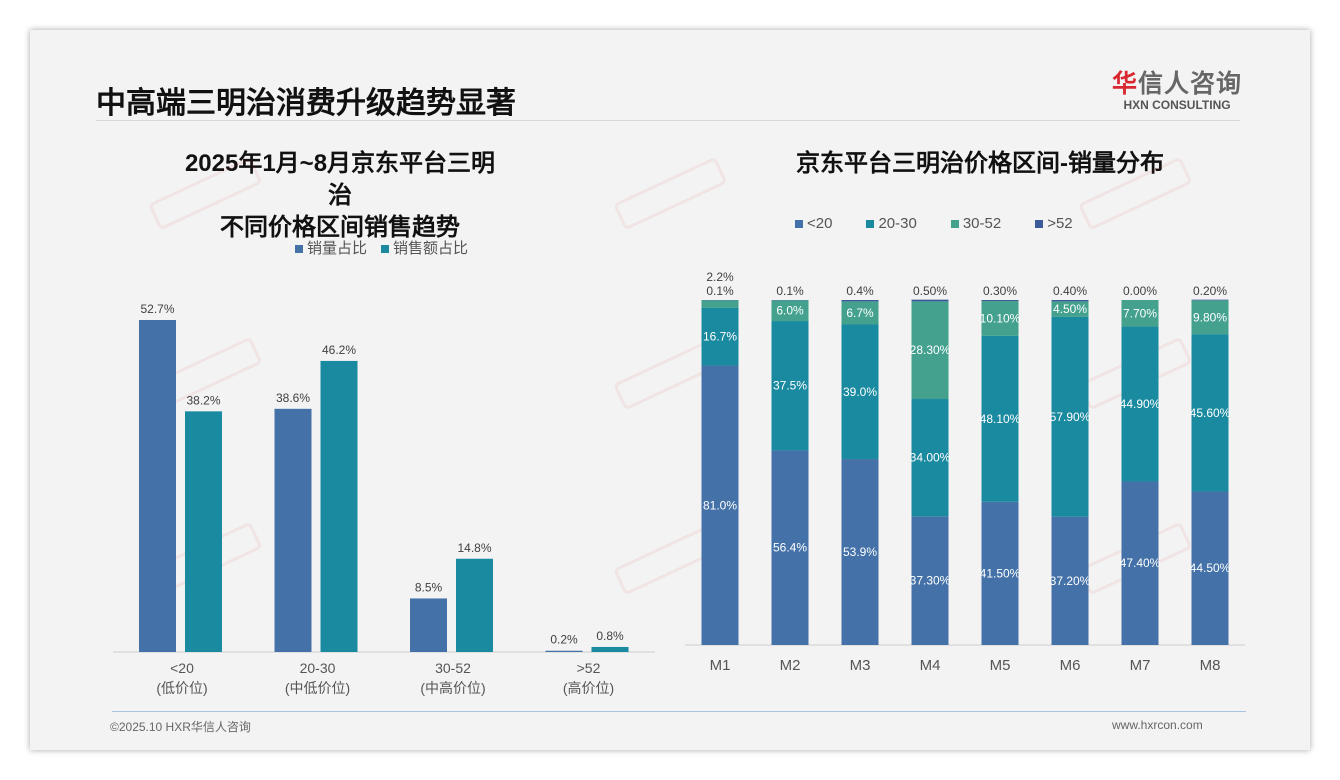 This screenshot has height=780, width=1340. I want to click on data-label: 37.30%, so click(930, 581).